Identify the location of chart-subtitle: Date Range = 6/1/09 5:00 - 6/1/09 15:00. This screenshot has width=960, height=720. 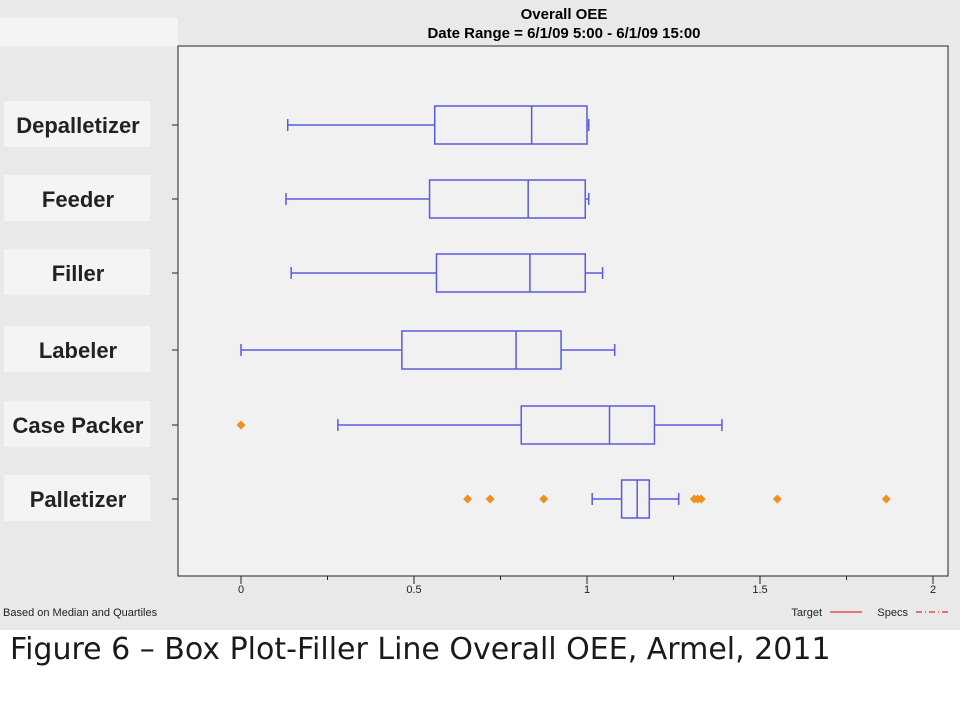
(563, 33).